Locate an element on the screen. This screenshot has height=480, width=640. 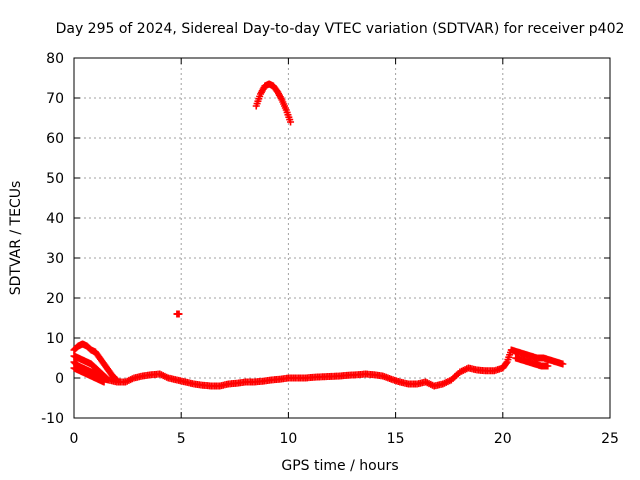
y-tick-label: 70 is located at coordinates (55, 99).